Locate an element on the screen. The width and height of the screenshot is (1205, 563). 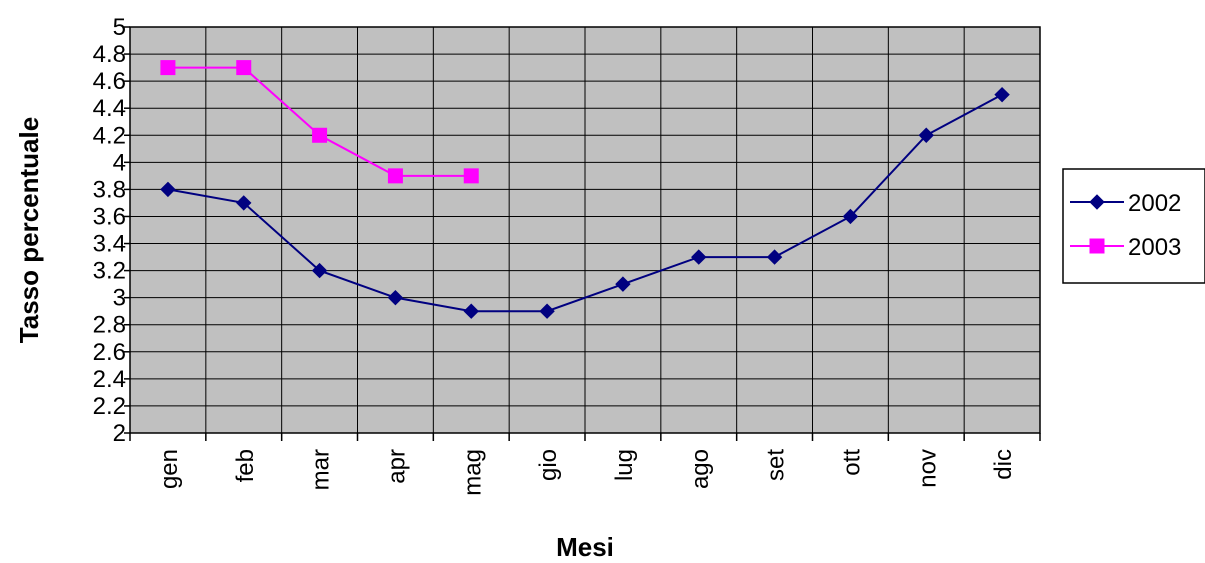
y-tick-label: 2.8 is located at coordinates (109, 325).